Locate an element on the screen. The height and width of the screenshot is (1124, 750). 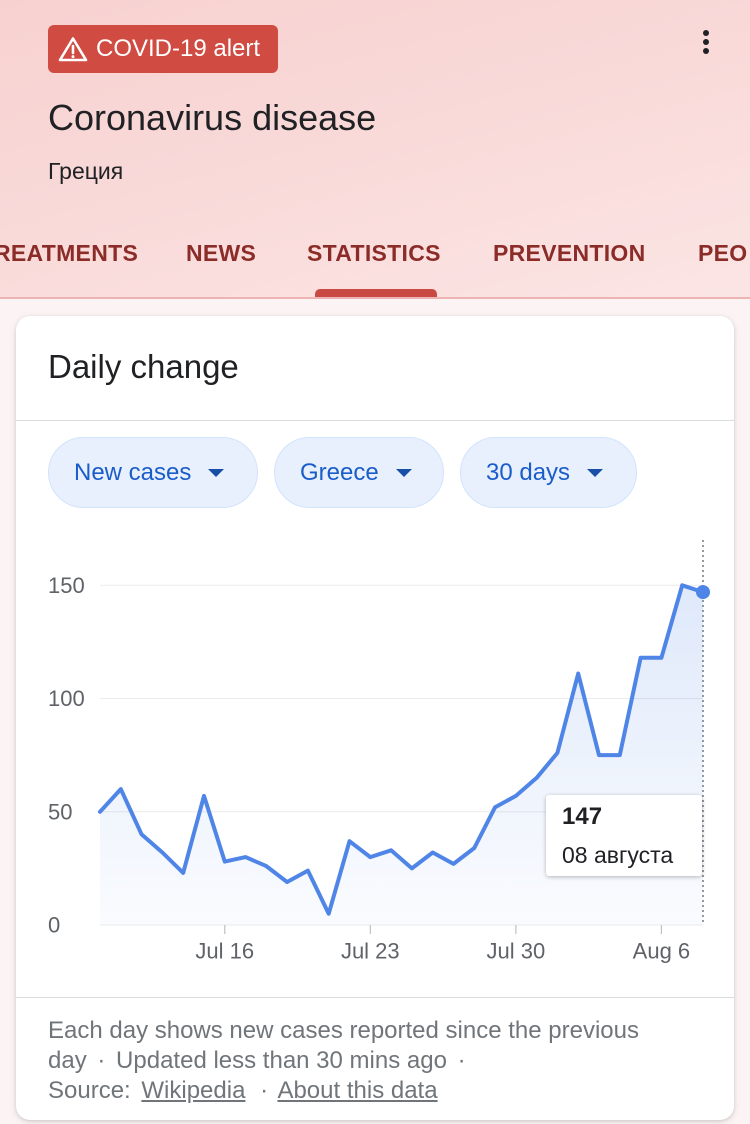
card-divider is located at coordinates (375, 420).